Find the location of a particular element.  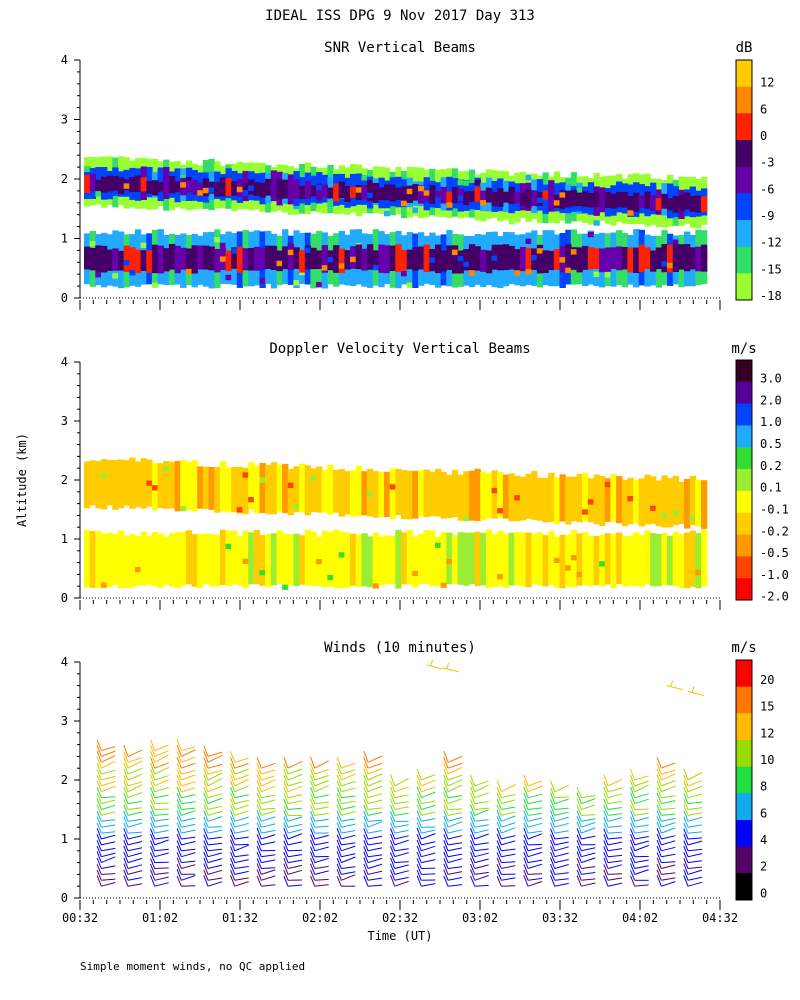

colorbar-label: -1.0 is located at coordinates (774, 575).